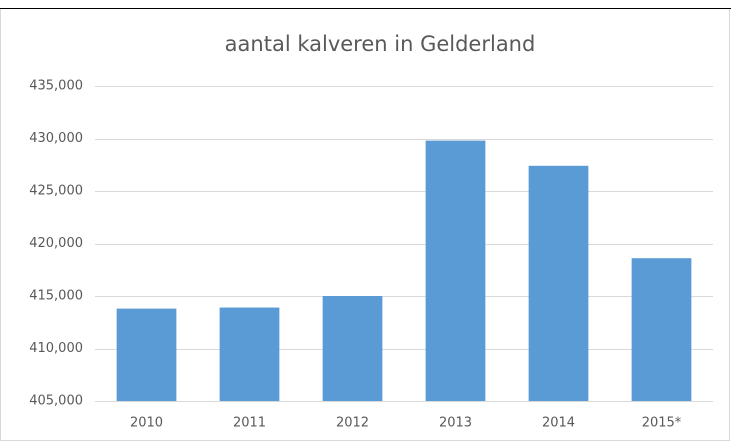 This screenshot has height=442, width=731. What do you see at coordinates (56, 401) in the screenshot?
I see `y-tick-label: 405,000` at bounding box center [56, 401].